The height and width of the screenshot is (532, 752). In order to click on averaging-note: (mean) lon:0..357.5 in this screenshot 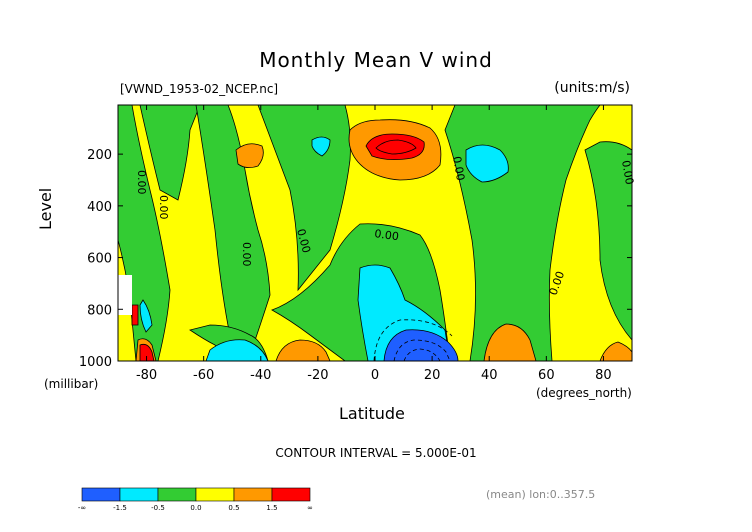, I will do `click(541, 494)`.